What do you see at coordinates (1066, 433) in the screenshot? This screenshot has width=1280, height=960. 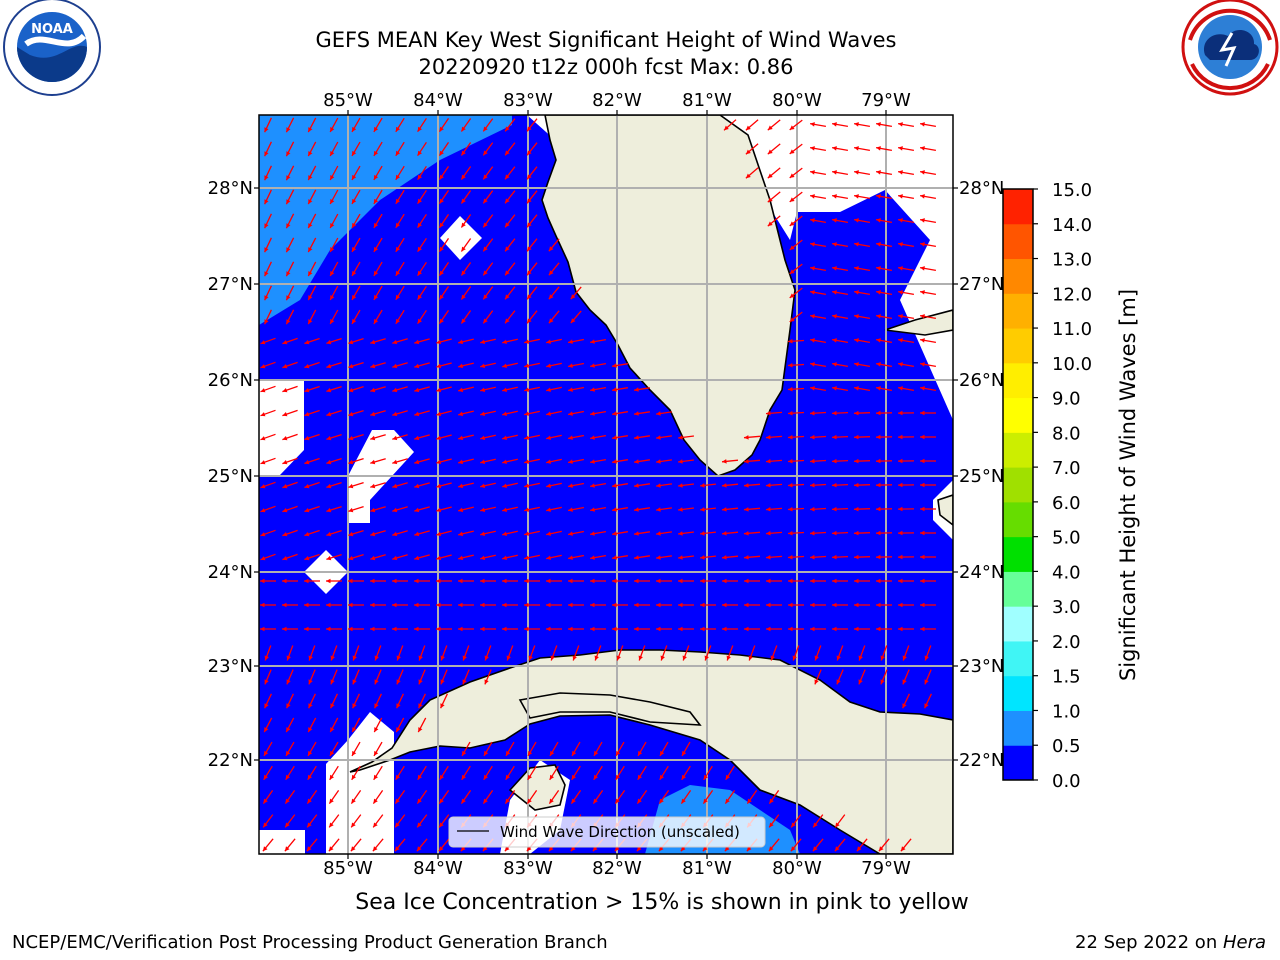 I see `colorbar-tick-label: 8.0` at bounding box center [1066, 433].